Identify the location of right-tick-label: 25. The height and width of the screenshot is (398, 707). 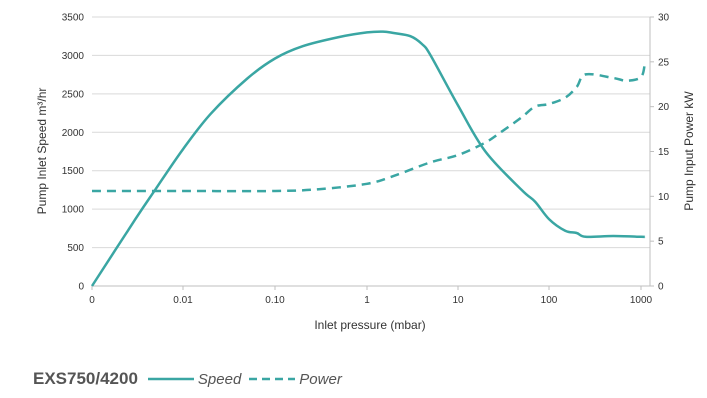
(664, 62).